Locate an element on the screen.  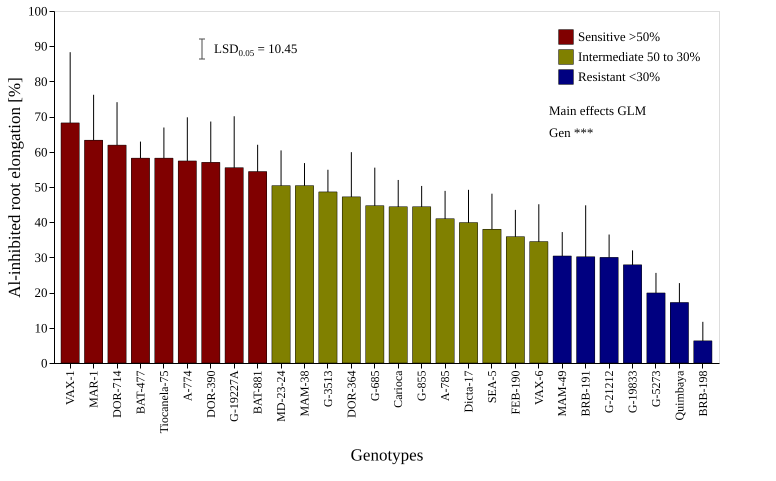
x-tick-label: Dicta-17 is located at coordinates (469, 391).